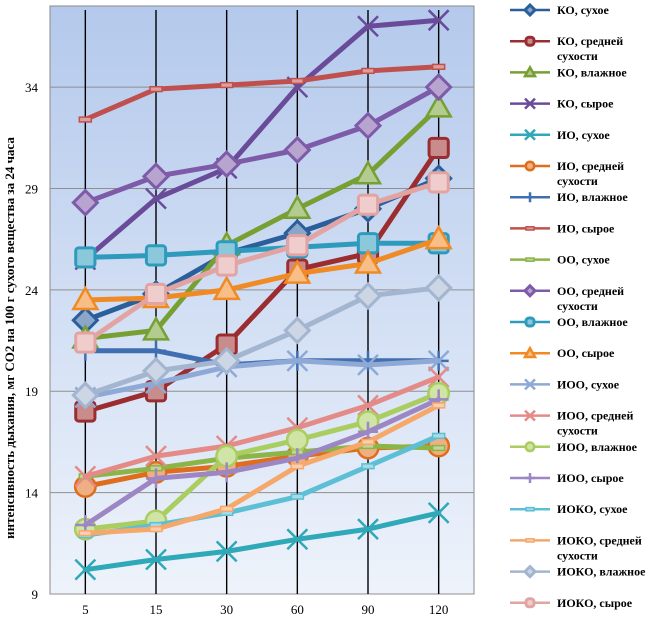 Image resolution: width=650 pixels, height=629 pixels. Describe the element at coordinates (599, 540) in the screenshot. I see `legend-label: ИОКО, средней` at that location.